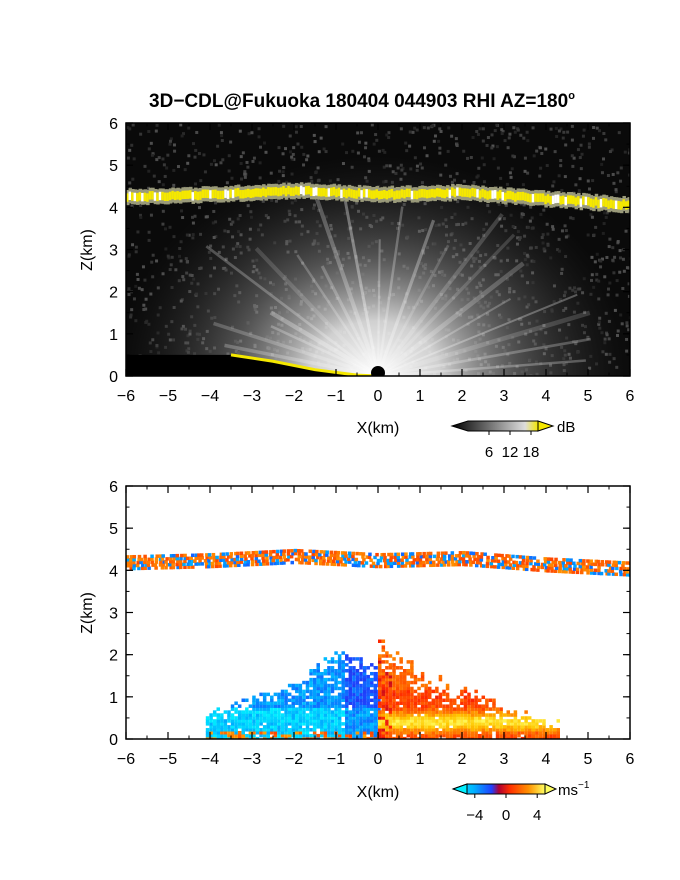 This screenshot has height=880, width=680. What do you see at coordinates (484, 343) in the screenshot?
I see `reflectivity-beam-ray` at bounding box center [484, 343].